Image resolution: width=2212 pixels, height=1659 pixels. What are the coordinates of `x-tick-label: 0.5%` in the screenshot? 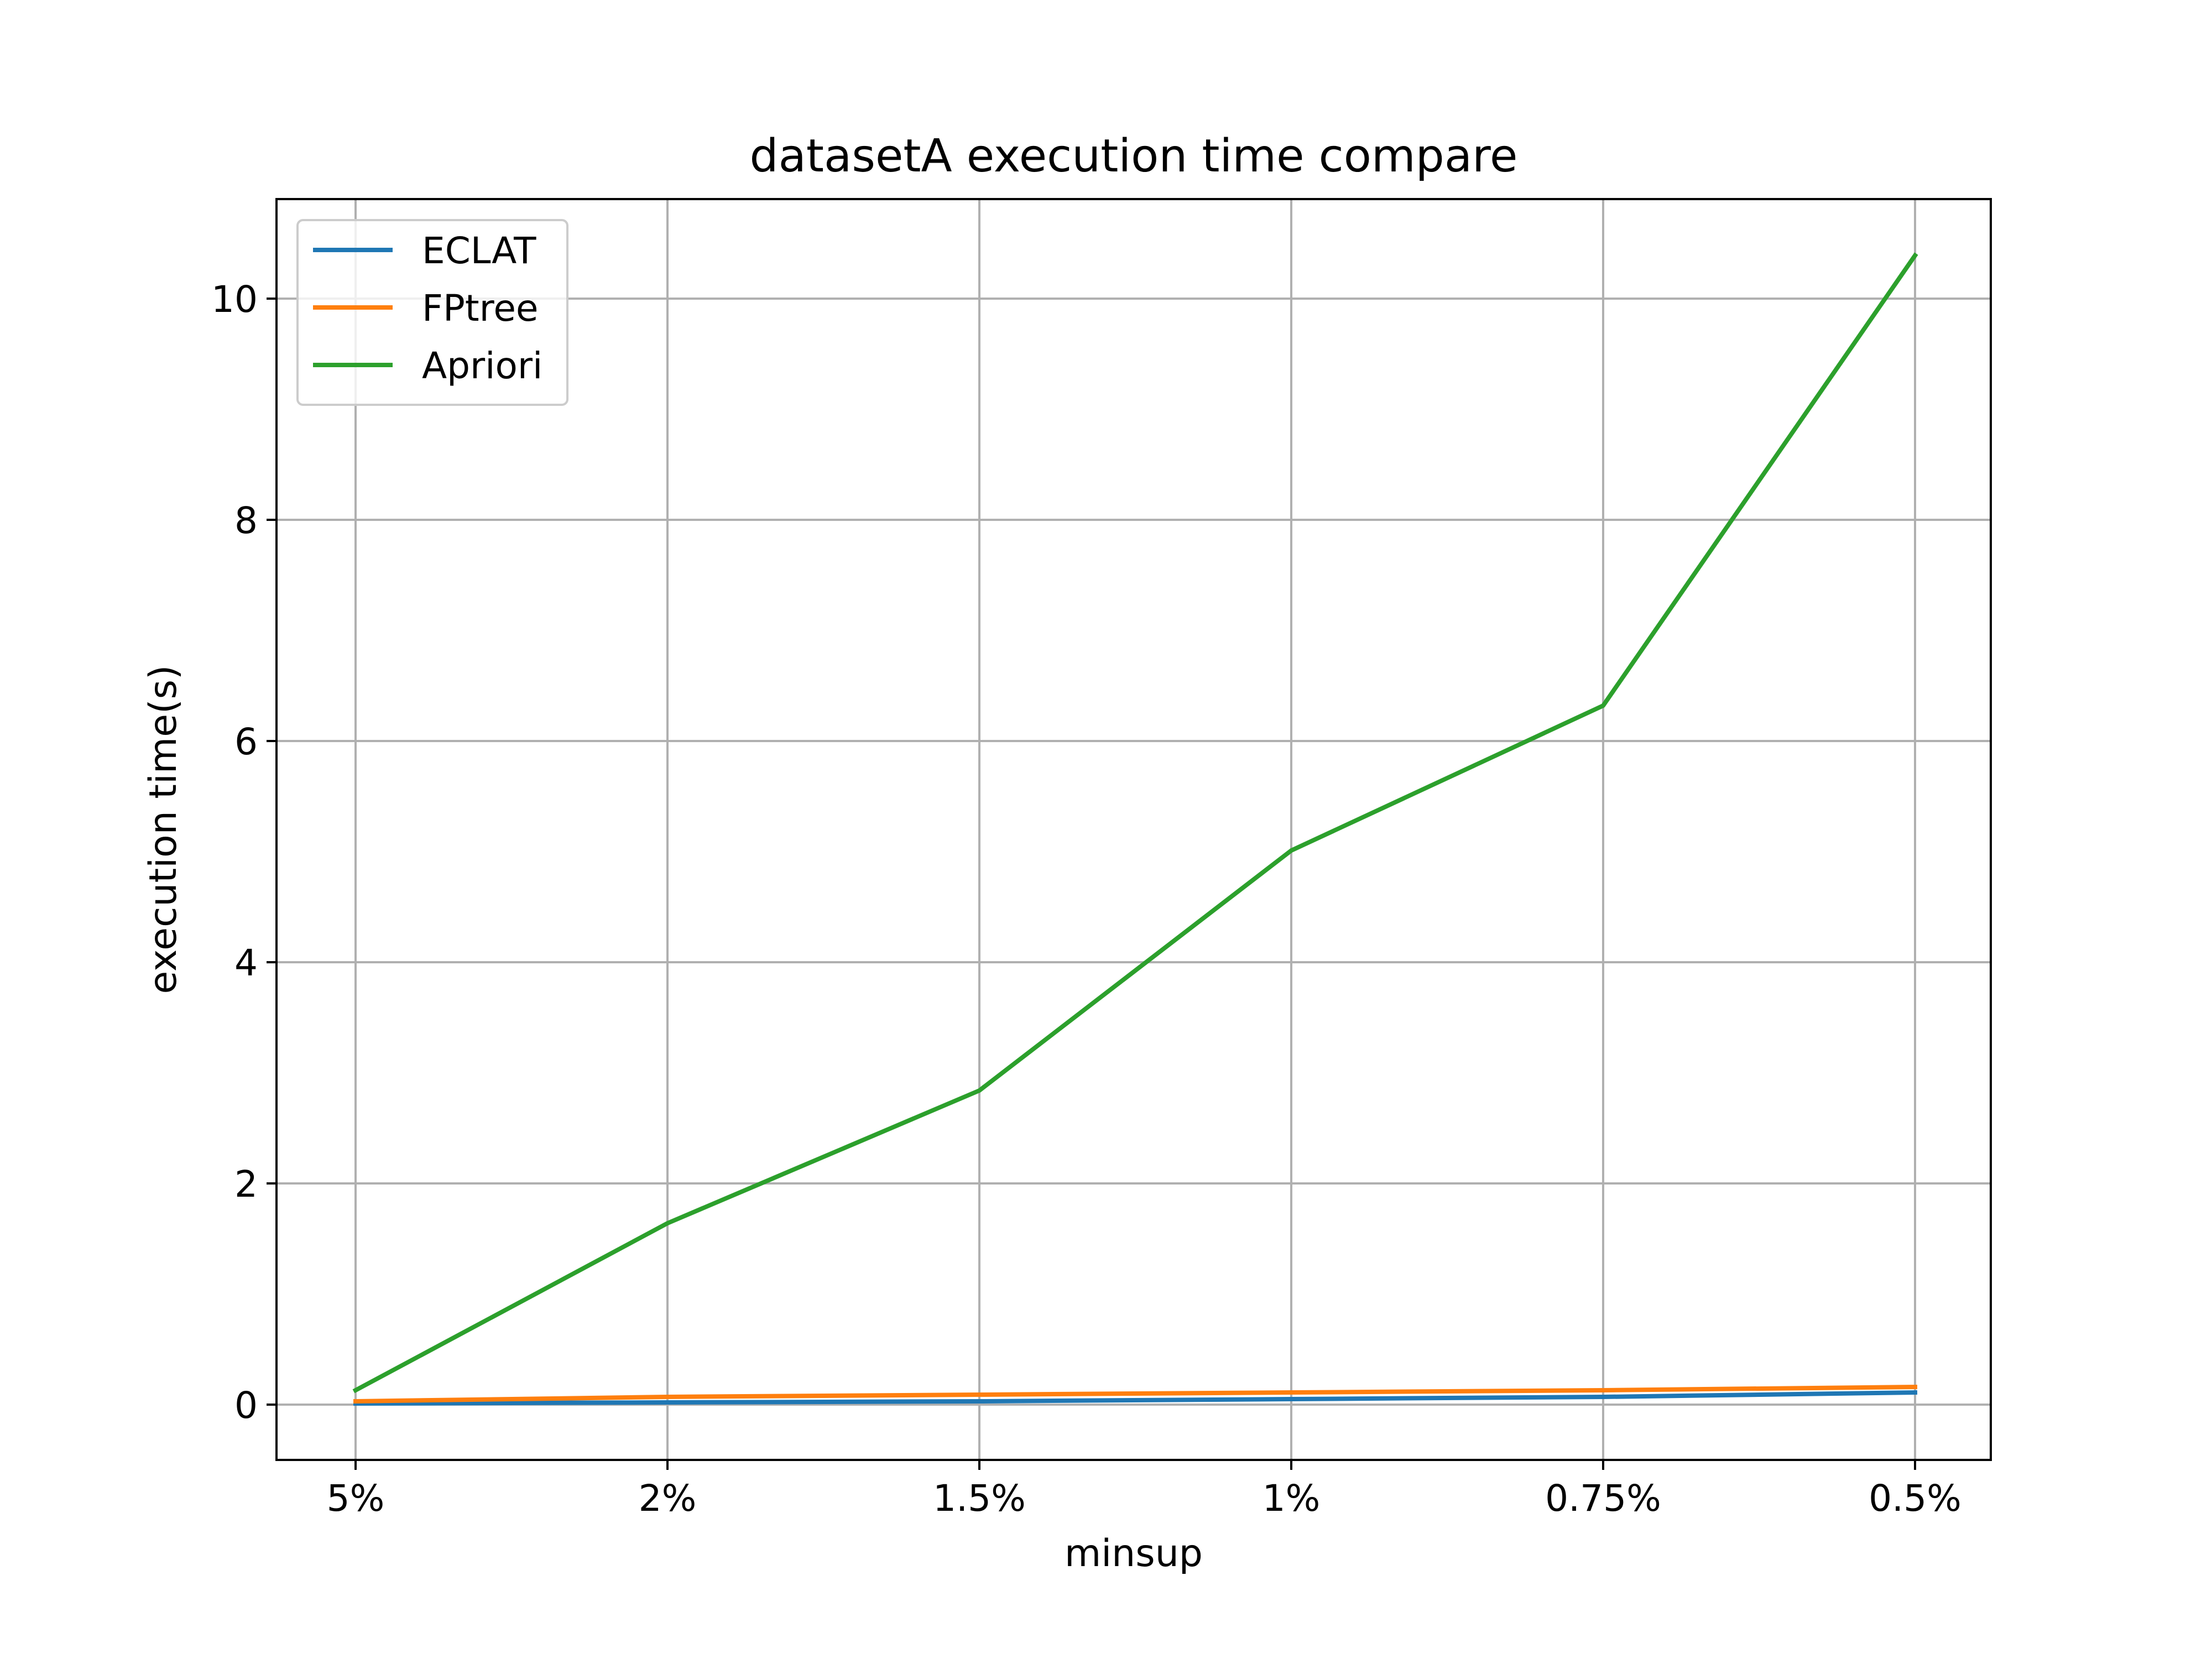 It's located at (1915, 1498).